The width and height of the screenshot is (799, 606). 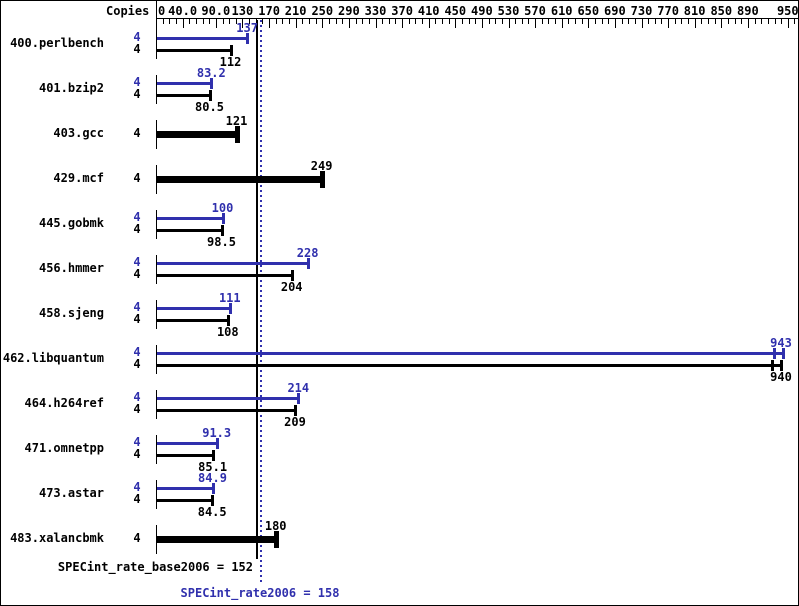 What do you see at coordinates (242, 11) in the screenshot?
I see `axis-tick-label: 130` at bounding box center [242, 11].